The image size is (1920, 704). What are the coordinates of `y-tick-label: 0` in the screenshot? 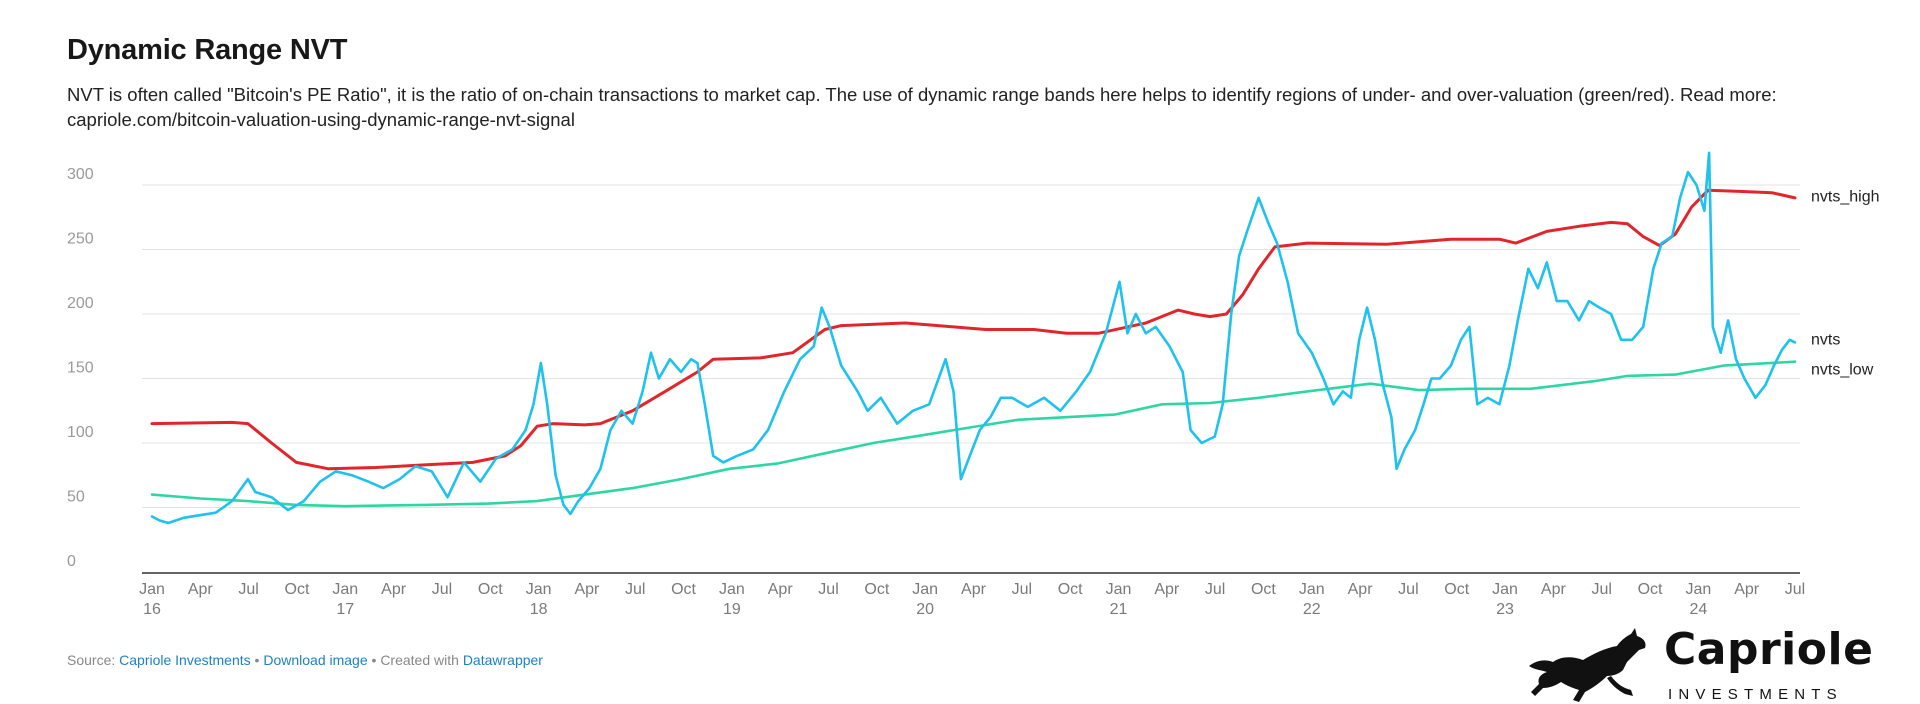 It's located at (71, 561).